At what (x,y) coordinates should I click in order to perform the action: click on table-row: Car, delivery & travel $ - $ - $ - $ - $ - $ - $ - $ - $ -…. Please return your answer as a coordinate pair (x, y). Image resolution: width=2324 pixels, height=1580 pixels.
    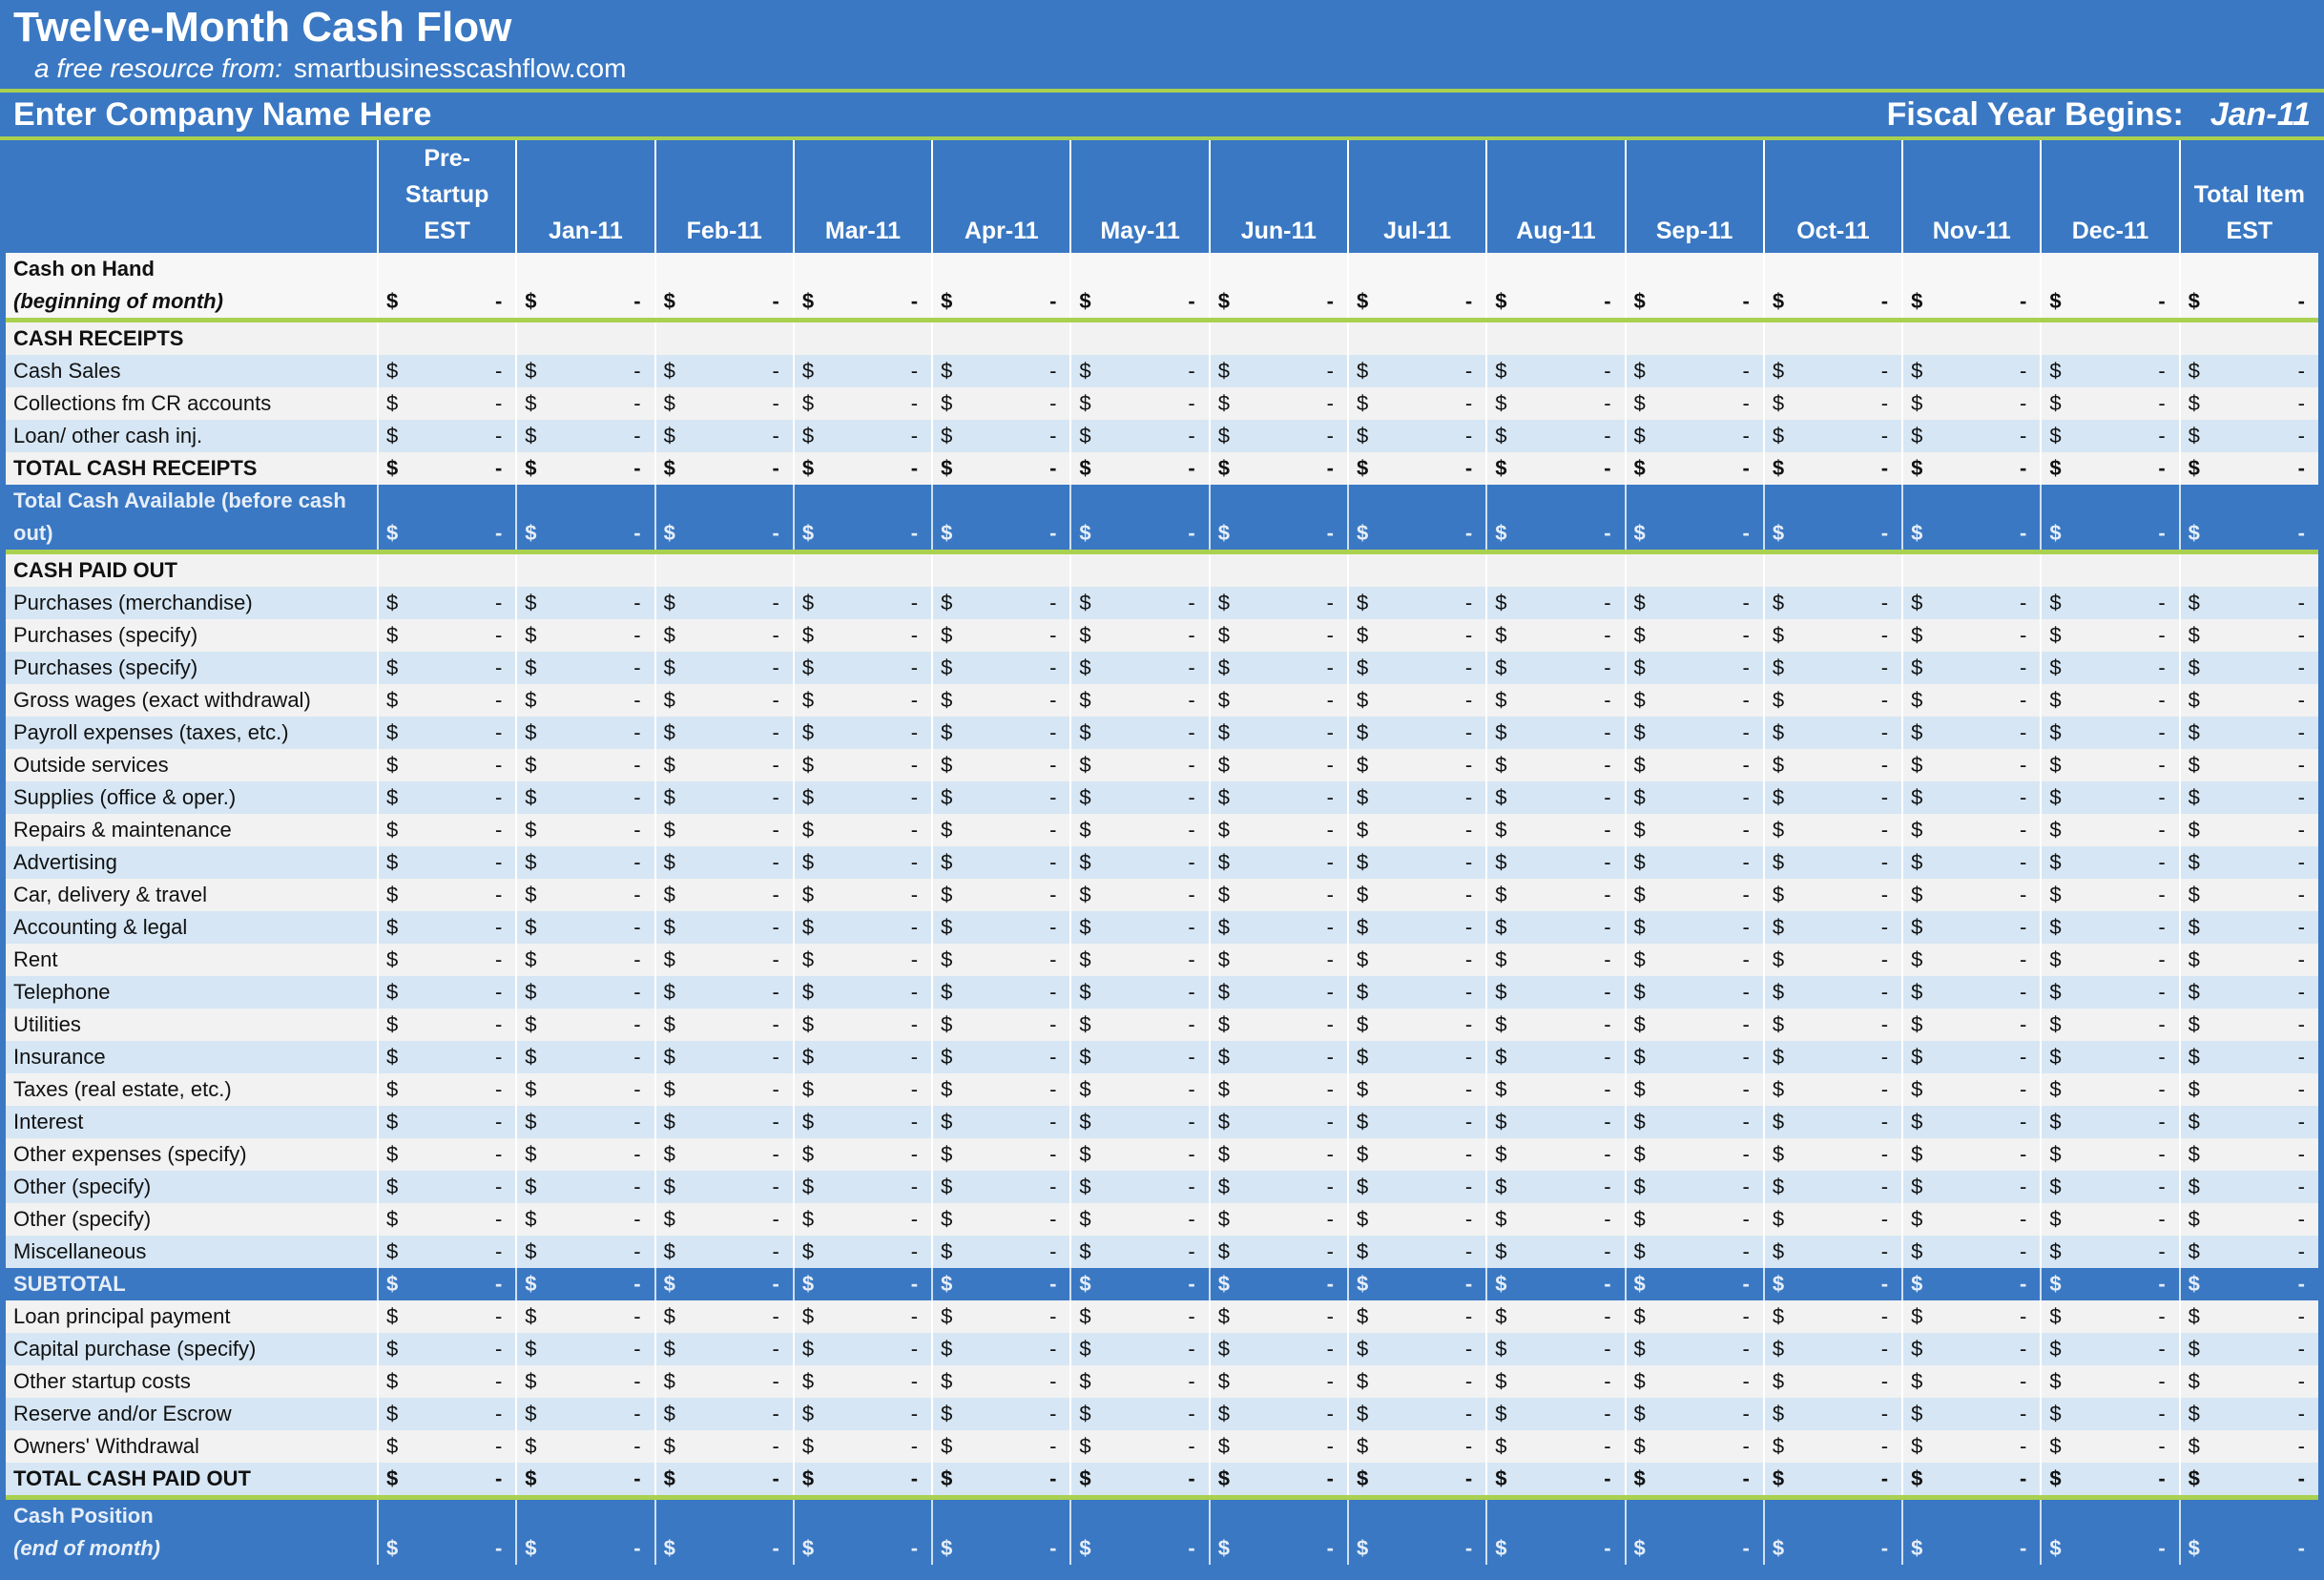
    Looking at the image, I should click on (1162, 895).